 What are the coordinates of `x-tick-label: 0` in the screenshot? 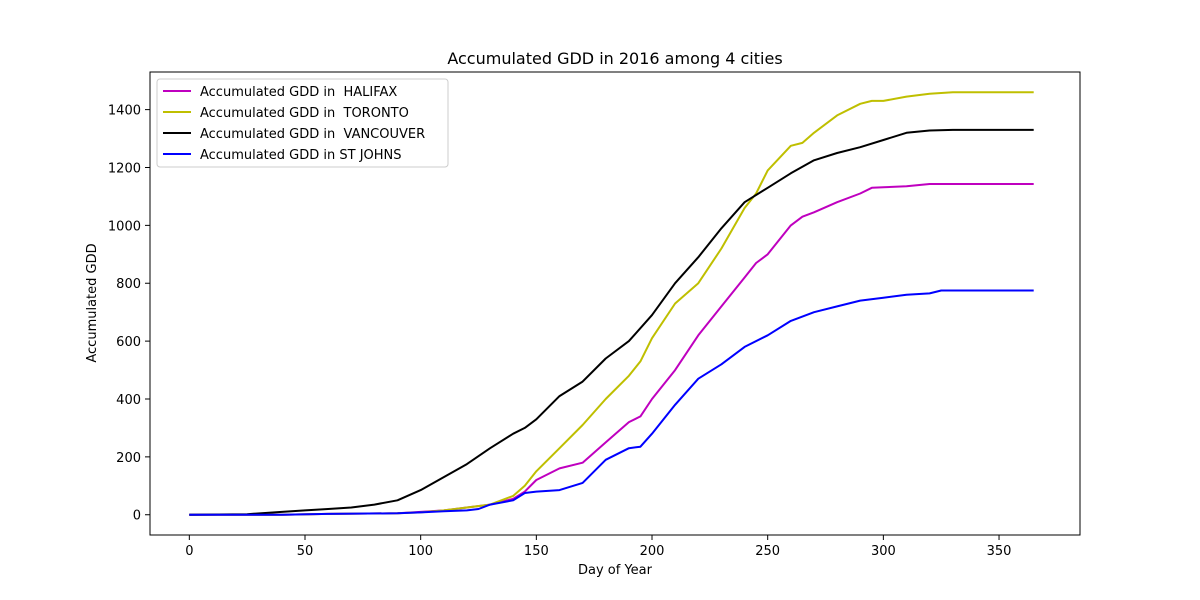 It's located at (189, 551).